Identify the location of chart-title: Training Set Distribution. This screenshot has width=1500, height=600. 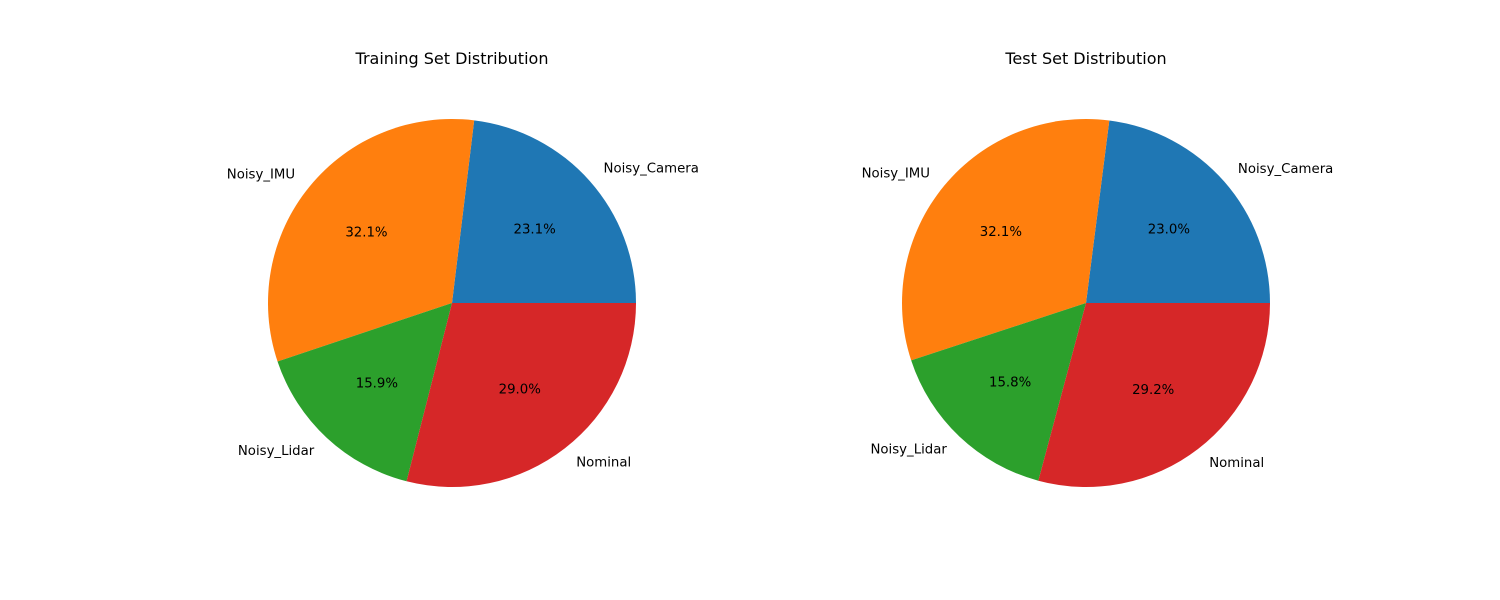
(452, 58).